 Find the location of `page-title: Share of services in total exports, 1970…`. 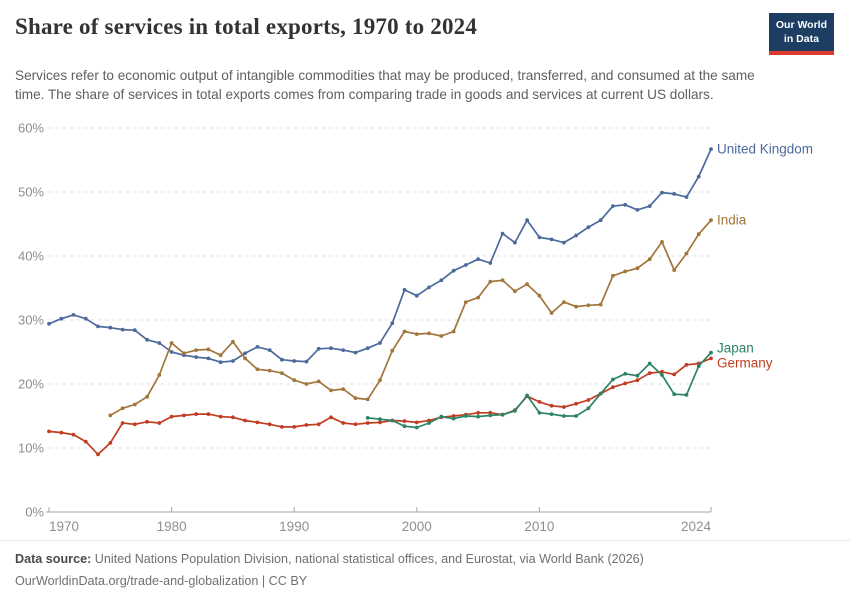

page-title: Share of services in total exports, 1970… is located at coordinates (246, 26).